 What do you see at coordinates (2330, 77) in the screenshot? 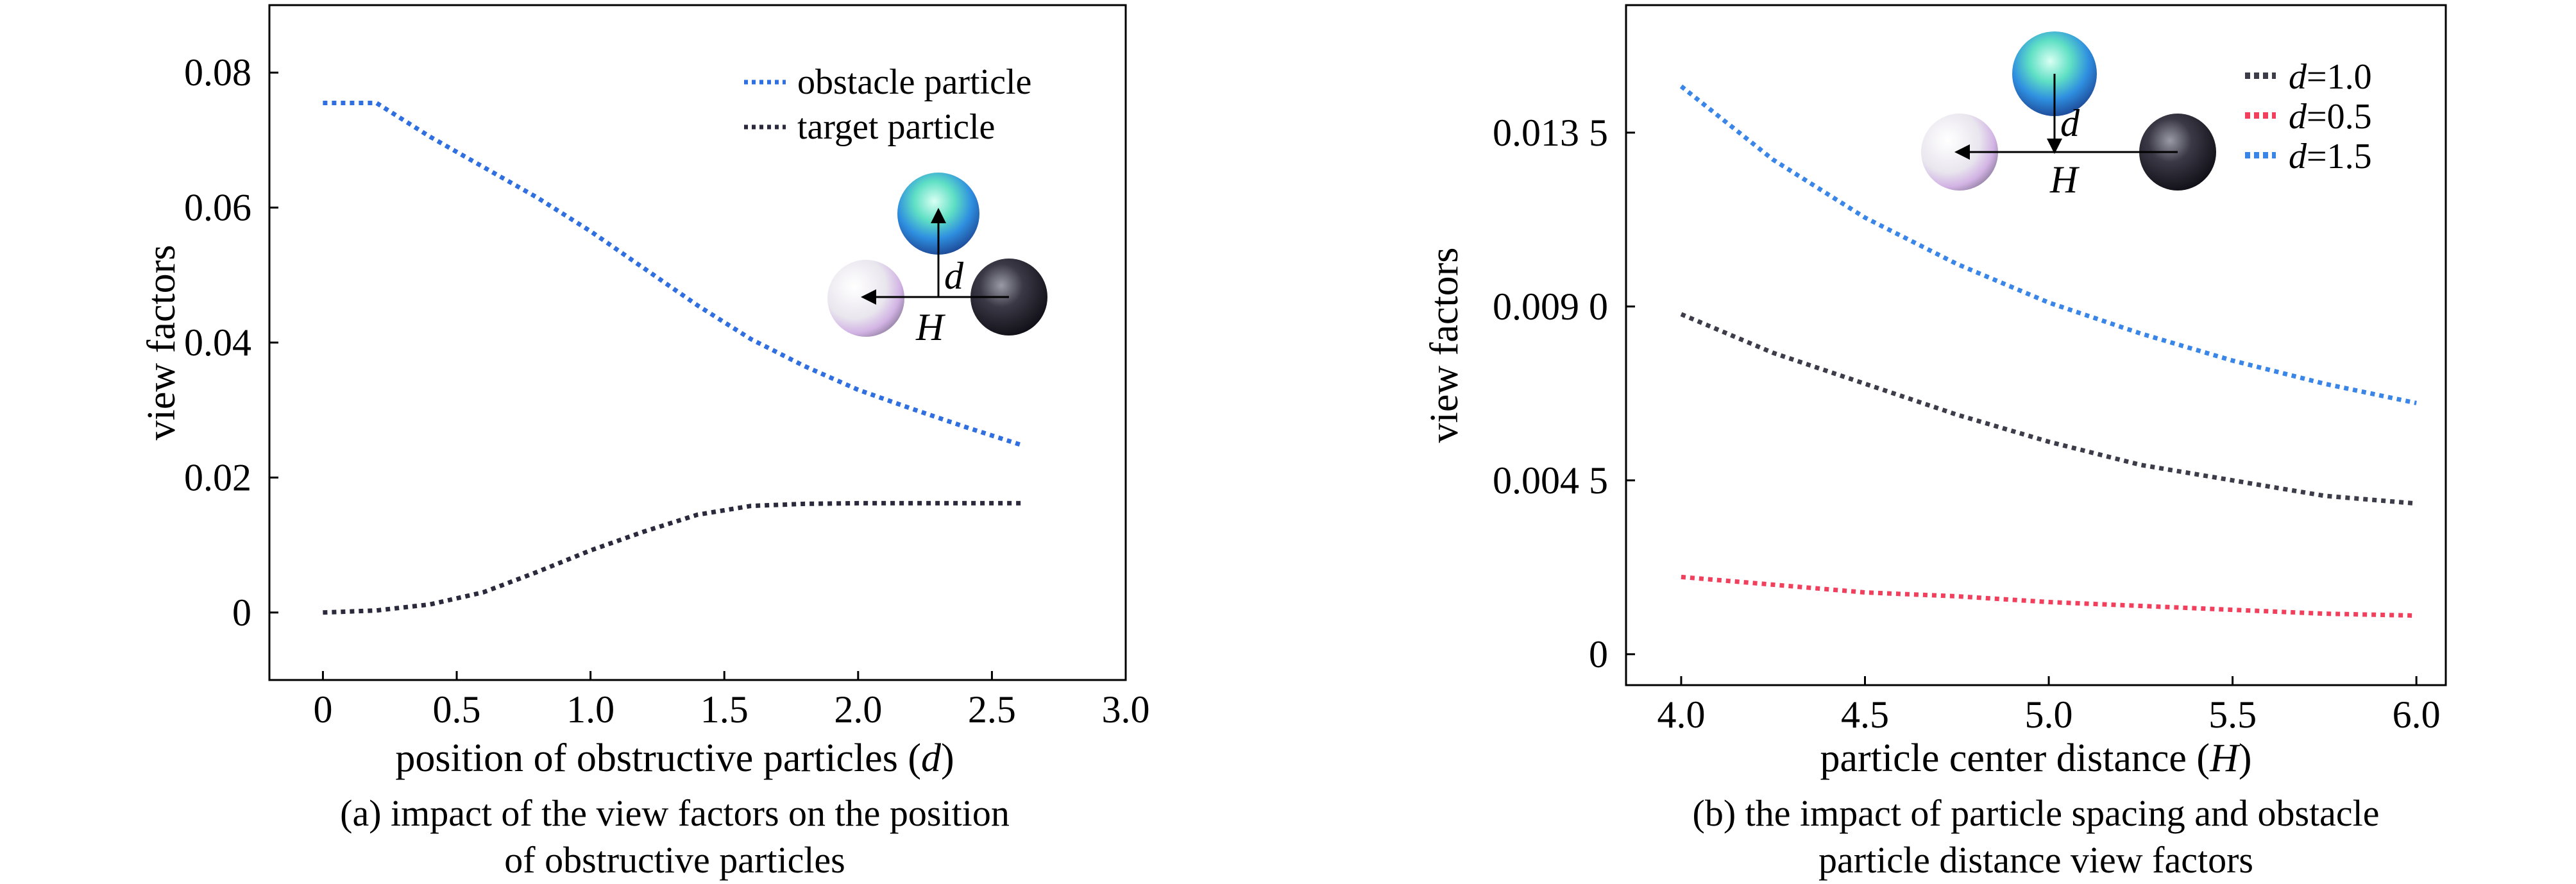
I see `legend-label-d-1.0: d=1.0` at bounding box center [2330, 77].